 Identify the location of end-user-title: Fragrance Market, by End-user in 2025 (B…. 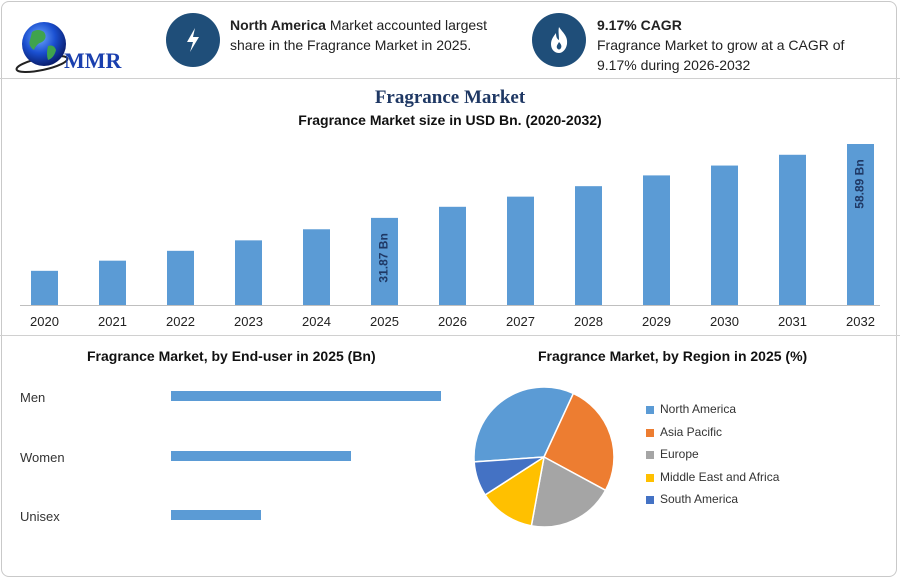
(231, 356).